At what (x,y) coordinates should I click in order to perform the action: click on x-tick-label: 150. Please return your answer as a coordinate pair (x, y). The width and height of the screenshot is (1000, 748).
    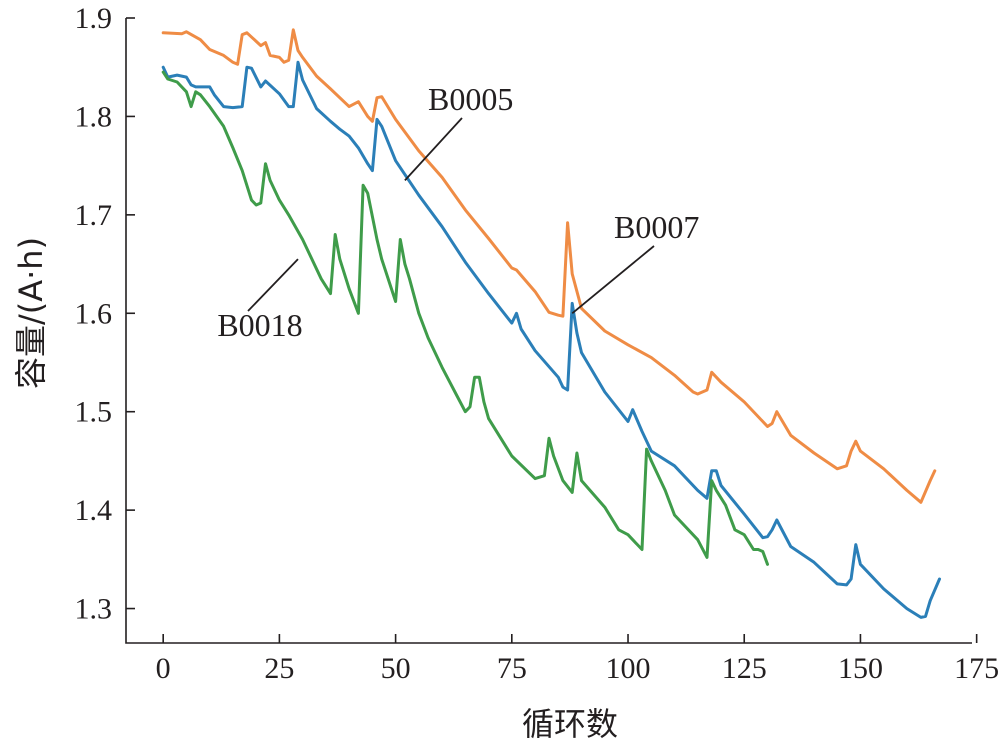
    Looking at the image, I should click on (860, 668).